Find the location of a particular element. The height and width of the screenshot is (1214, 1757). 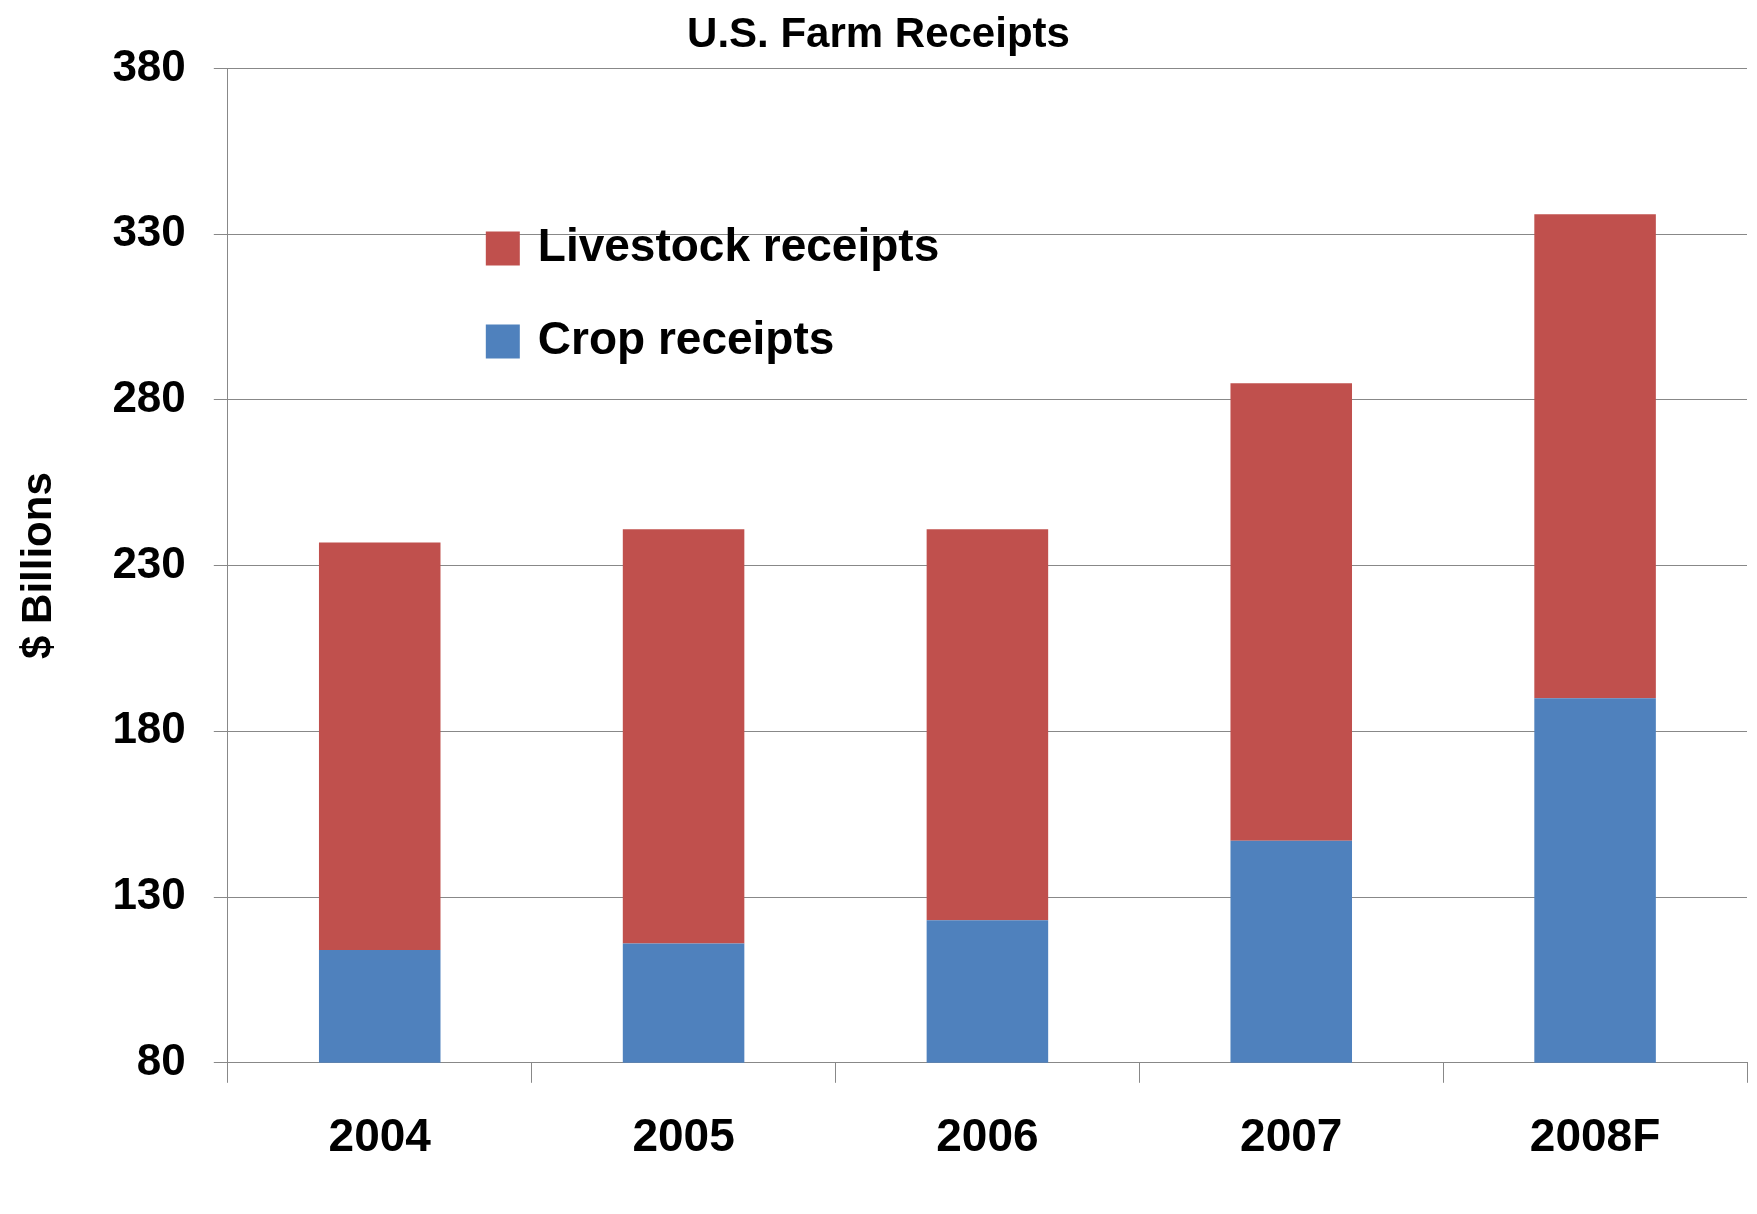

chart-title: U.S. Farm Receipts is located at coordinates (878, 32).